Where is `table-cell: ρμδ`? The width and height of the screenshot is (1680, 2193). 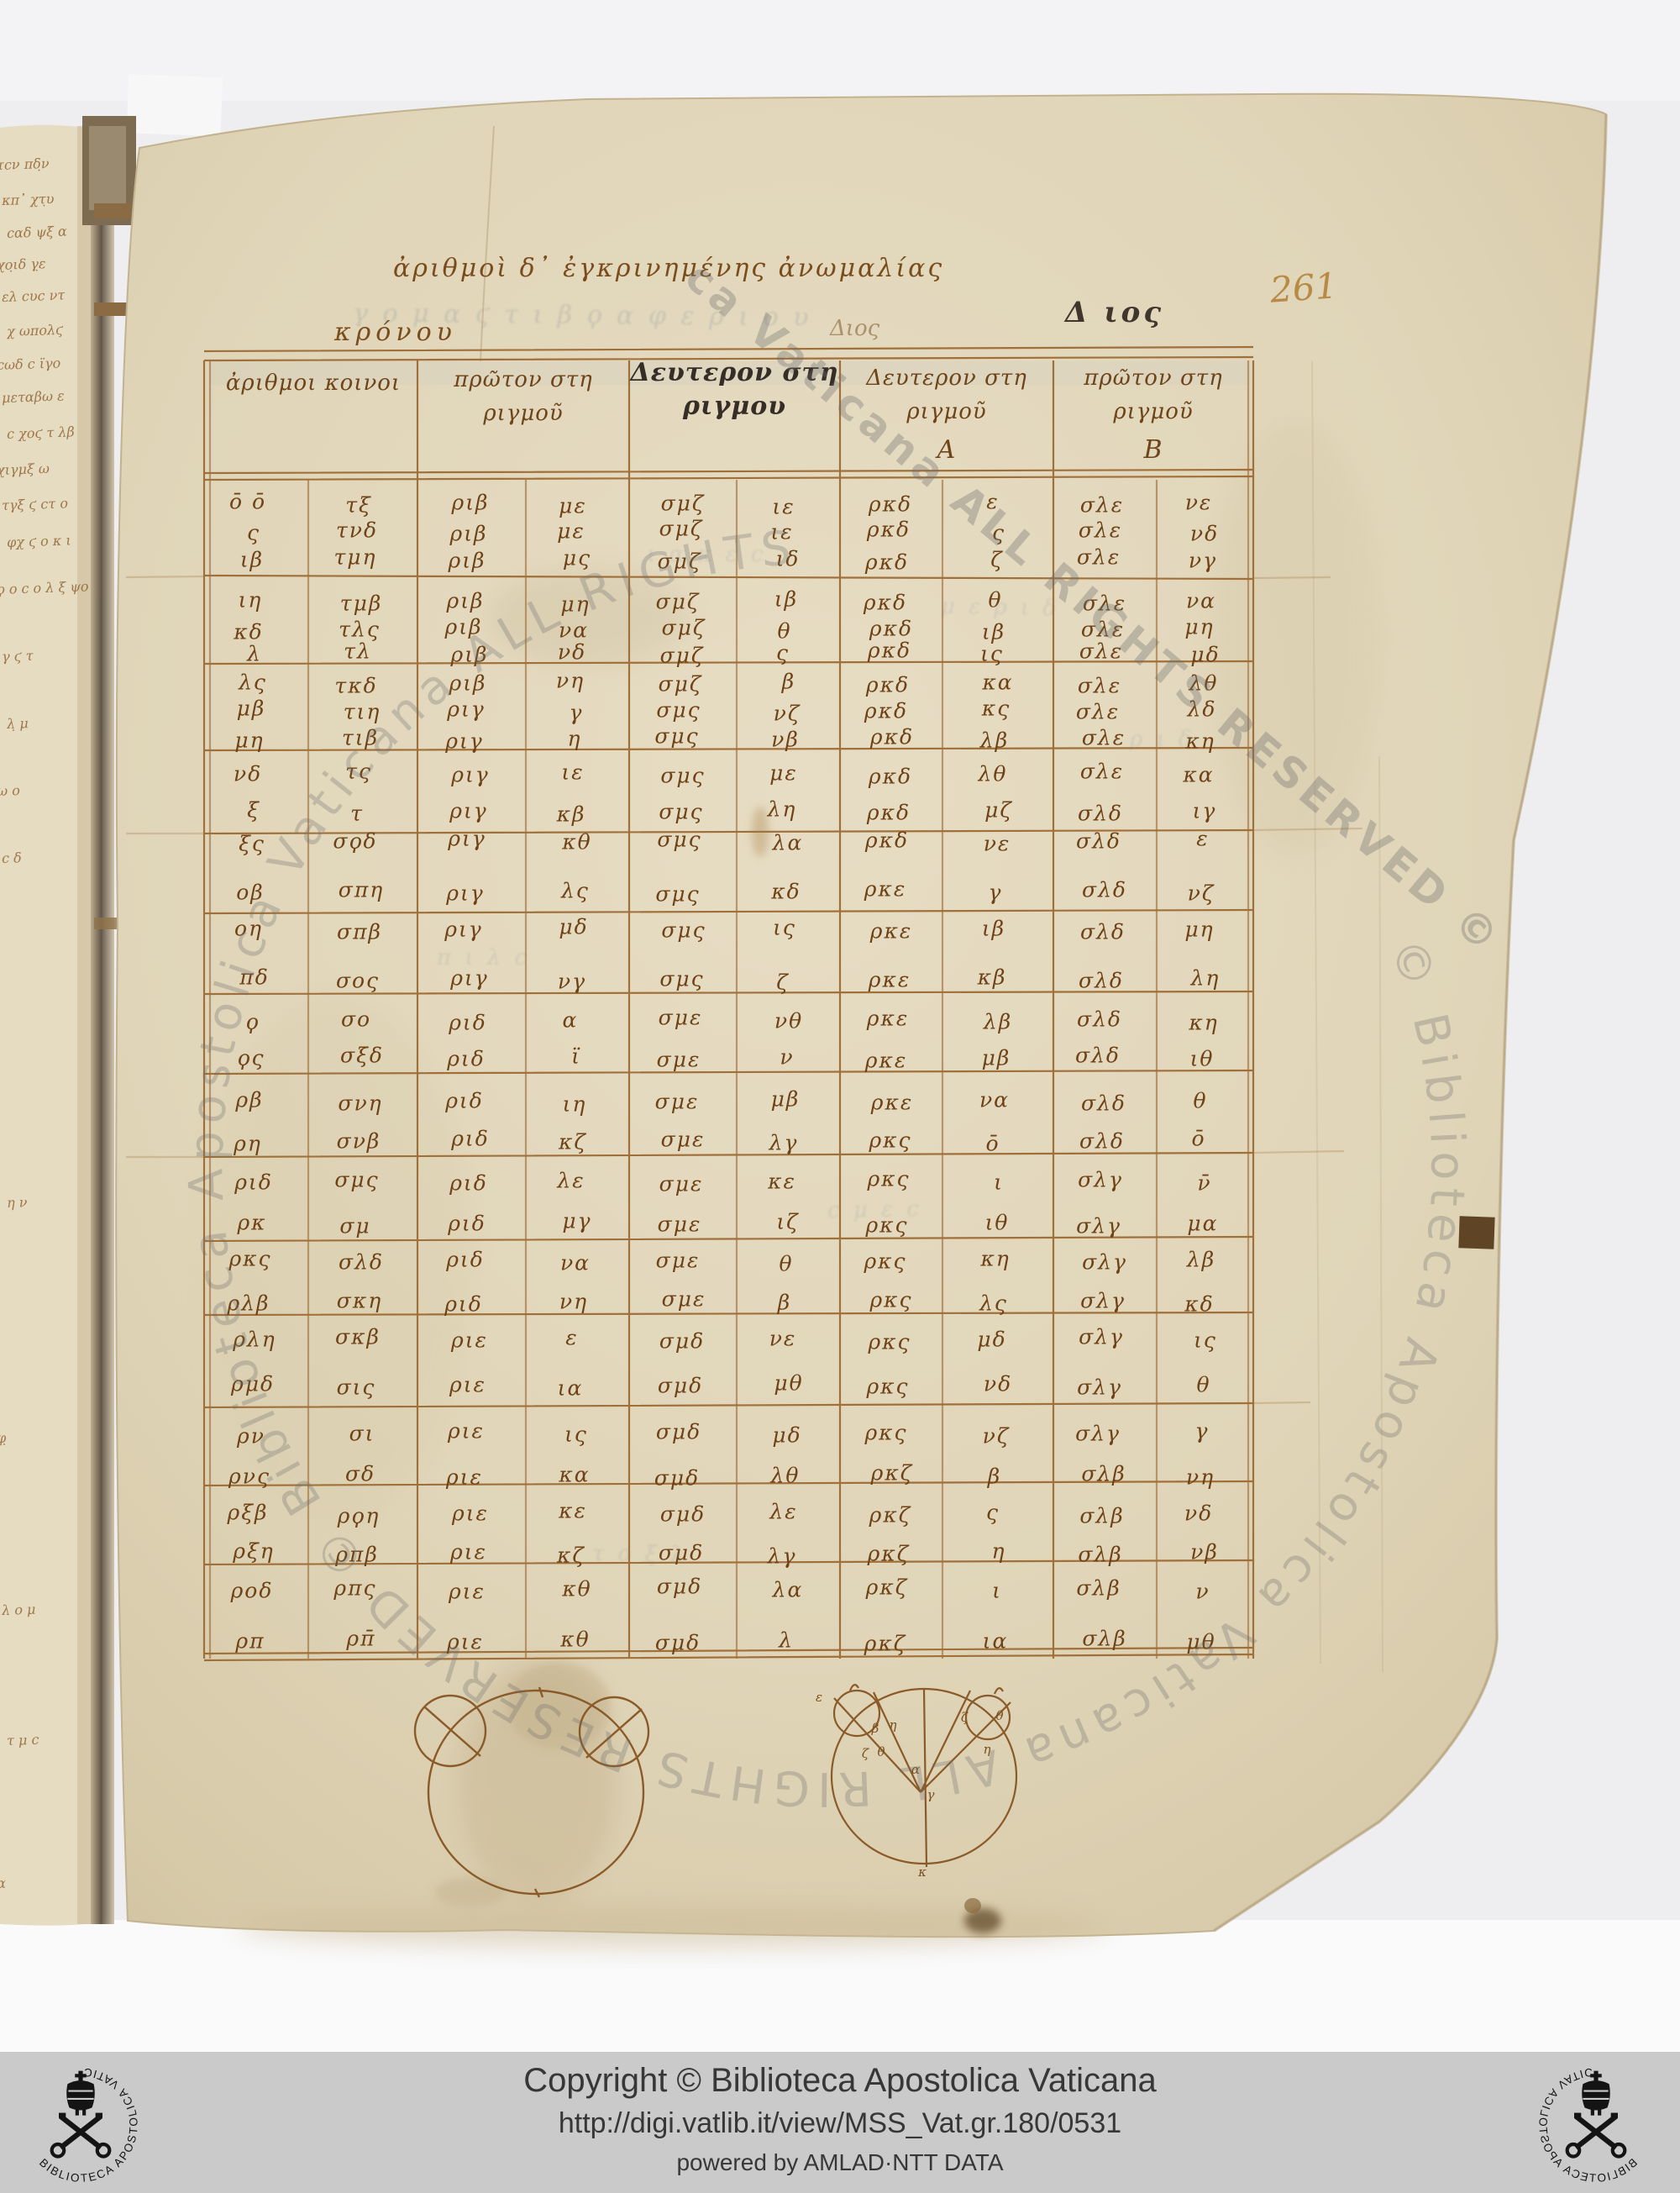 table-cell: ρμδ is located at coordinates (253, 1384).